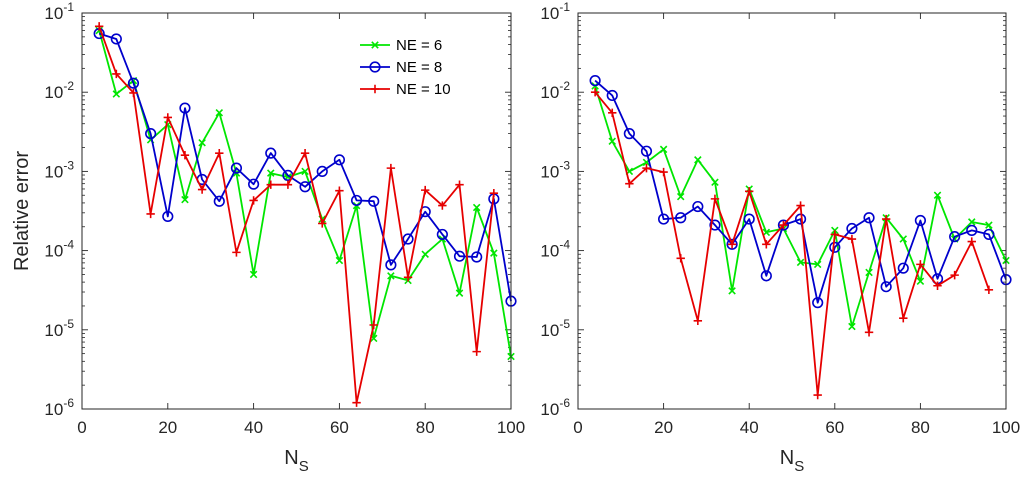  I want to click on y-axis-label: Relative error, so click(22, 211).